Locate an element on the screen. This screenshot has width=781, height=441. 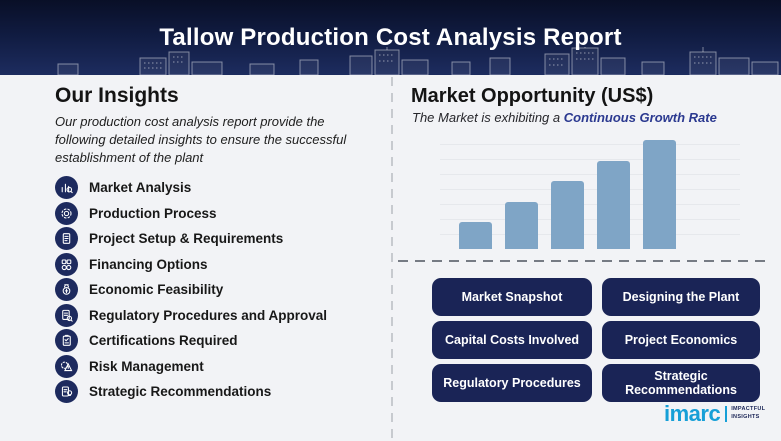
page-title: Tallow Production Cost Analysis Report is located at coordinates (390, 37).